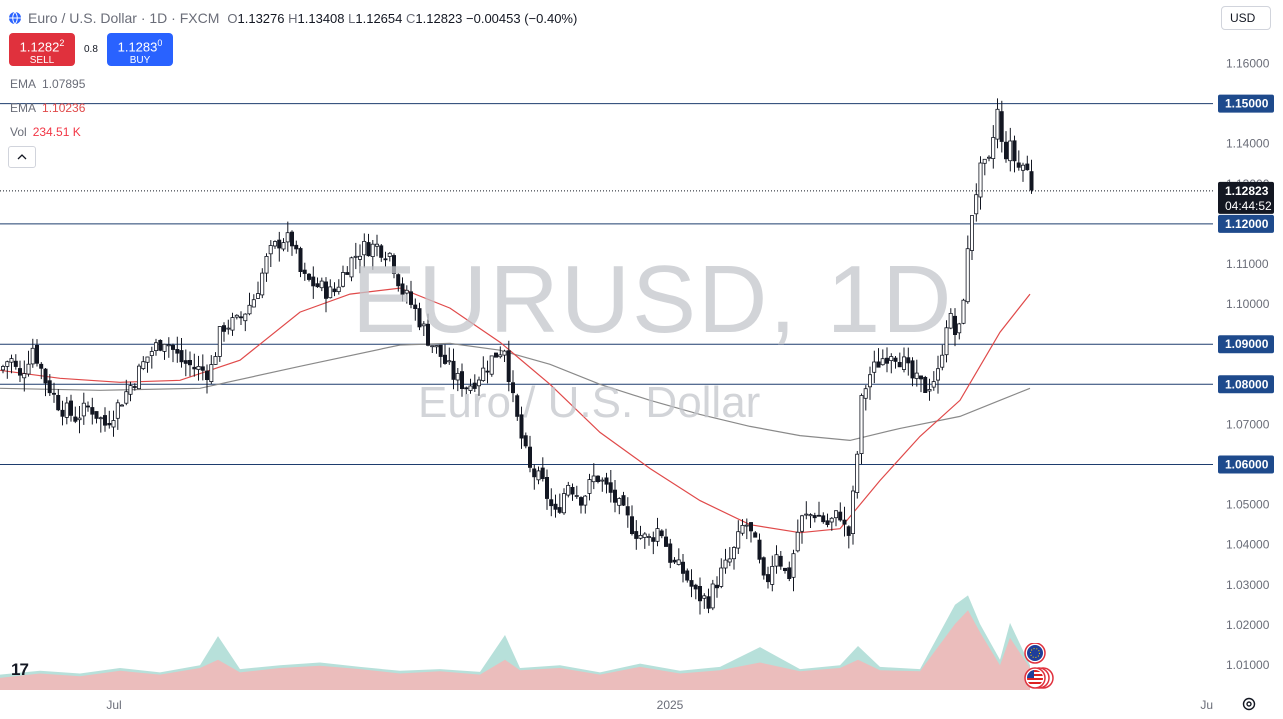 The width and height of the screenshot is (1283, 719). Describe the element at coordinates (1249, 704) in the screenshot. I see `settings-icon` at that location.